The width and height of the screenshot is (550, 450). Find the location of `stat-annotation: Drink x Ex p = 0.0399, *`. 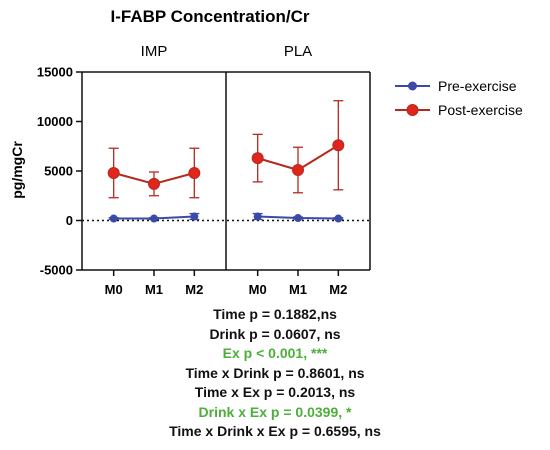

stat-annotation: Drink x Ex p = 0.0399, * is located at coordinates (275, 411).